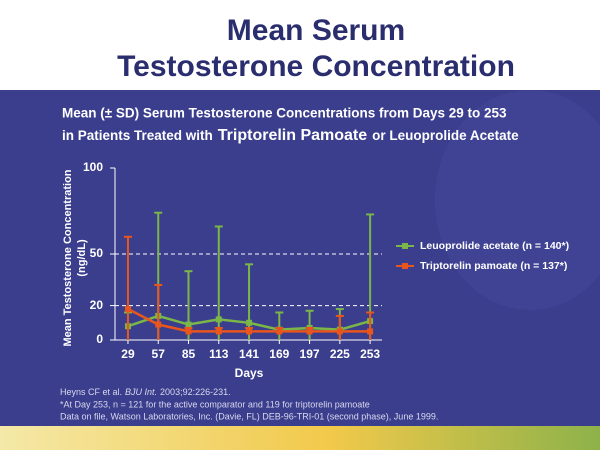  What do you see at coordinates (249, 354) in the screenshot?
I see `x-tick-label: 141` at bounding box center [249, 354].